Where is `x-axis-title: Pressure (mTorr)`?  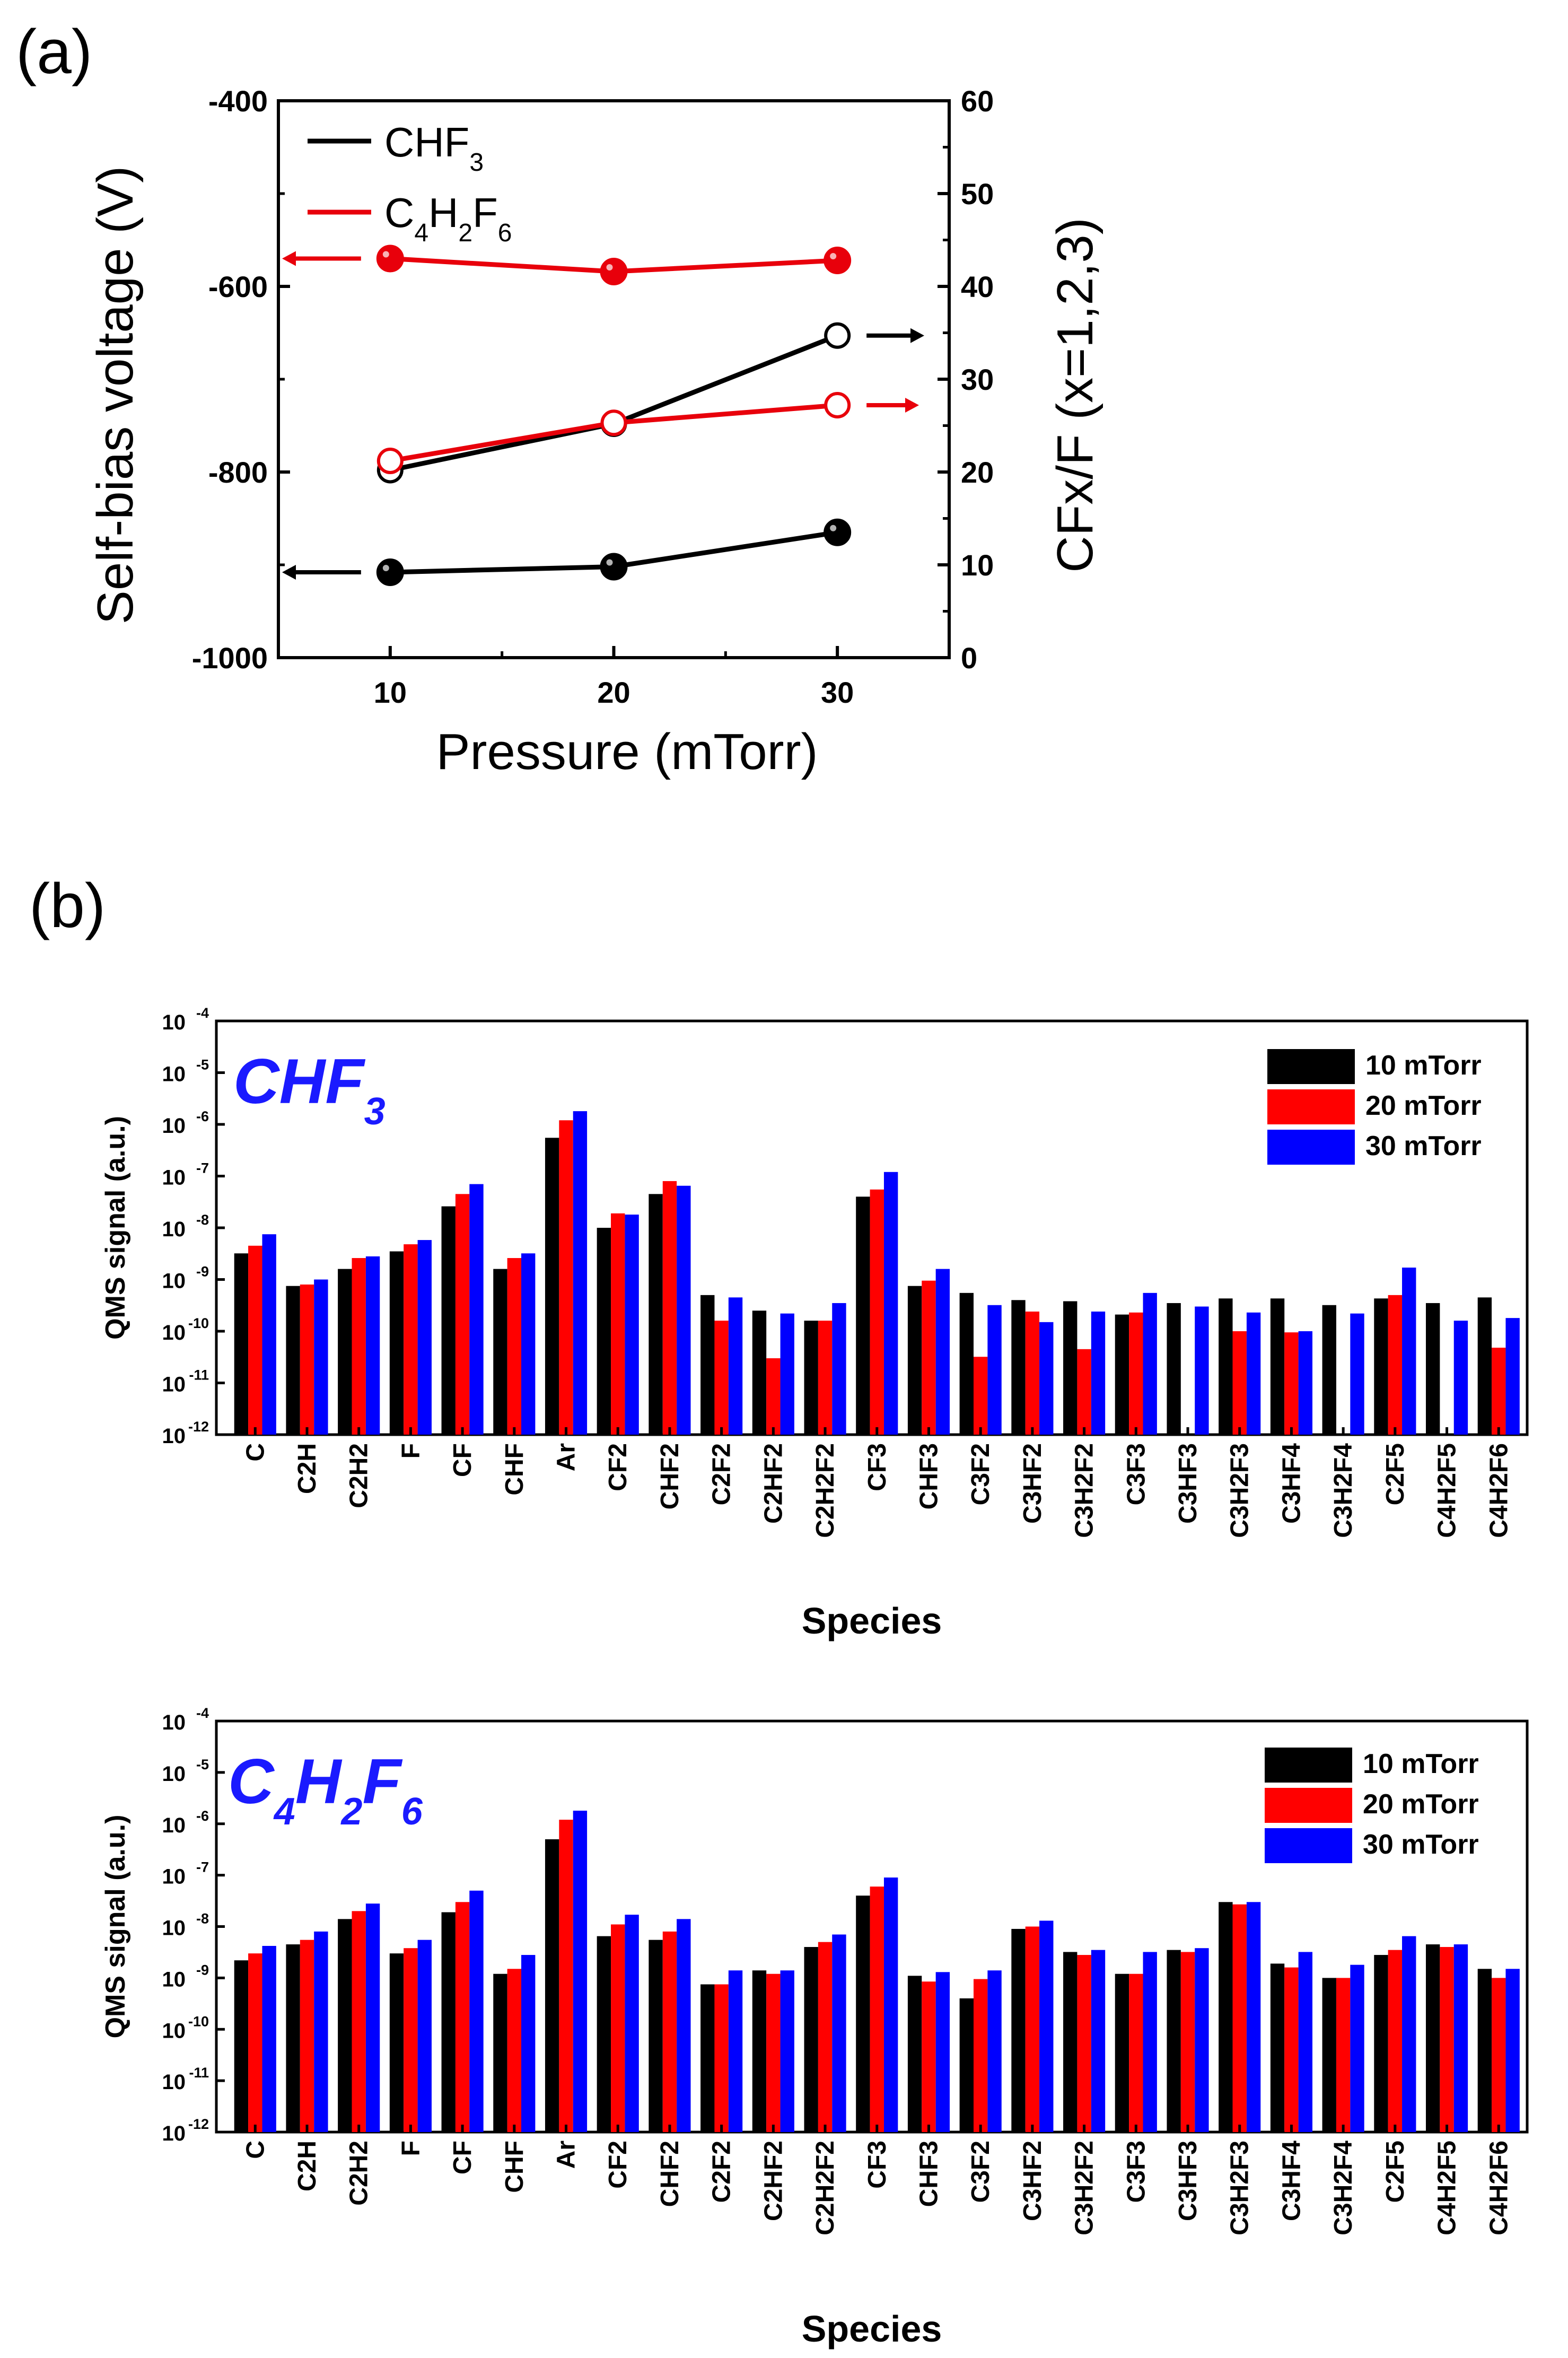 x-axis-title: Pressure (mTorr) is located at coordinates (627, 751).